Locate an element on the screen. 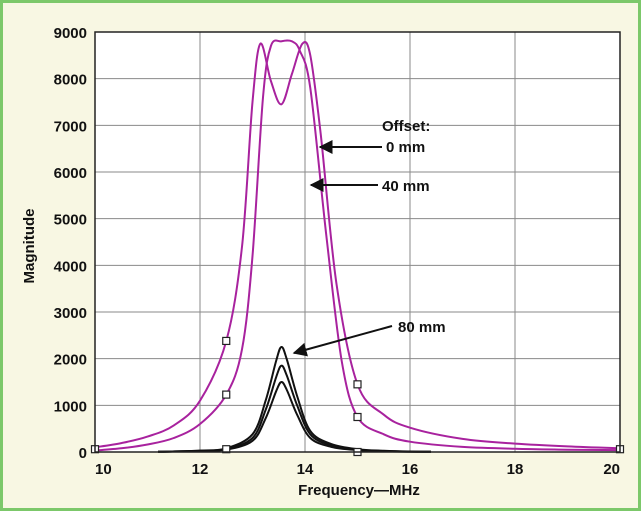 This screenshot has height=511, width=641. y-tick-label: 0 is located at coordinates (83, 453).